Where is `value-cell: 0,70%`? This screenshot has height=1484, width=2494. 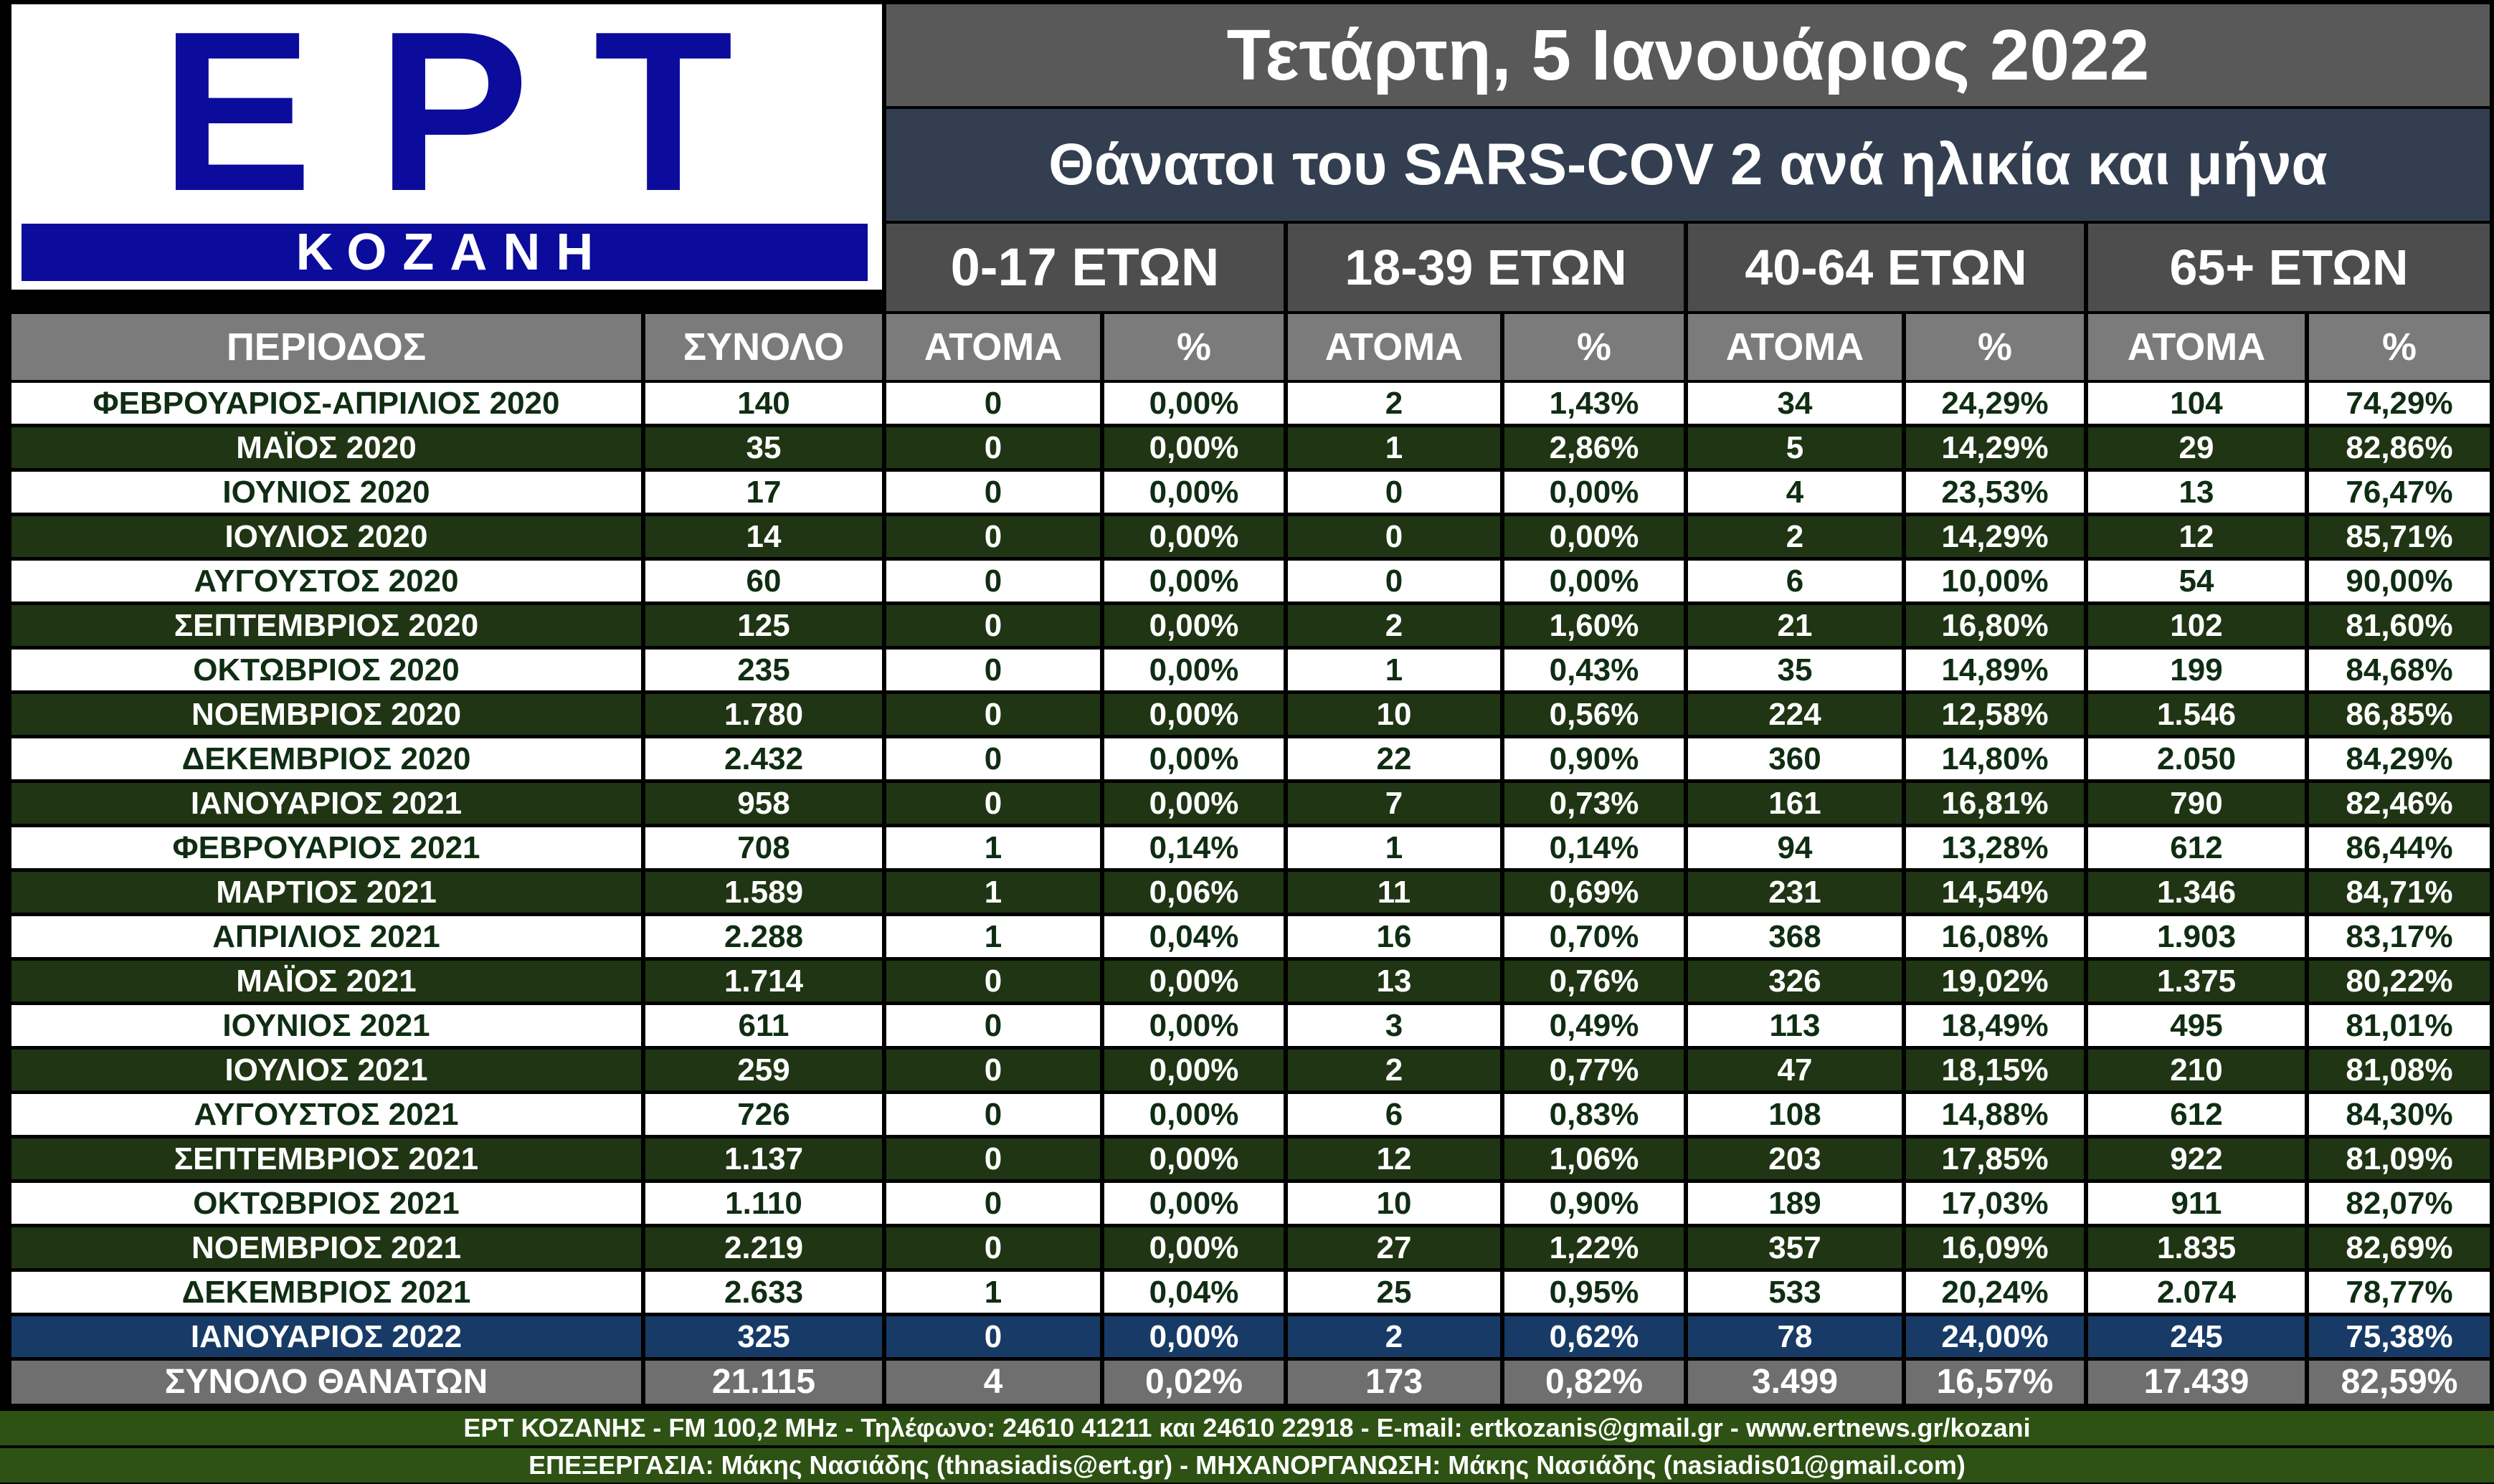
value-cell: 0,70% is located at coordinates (1594, 936).